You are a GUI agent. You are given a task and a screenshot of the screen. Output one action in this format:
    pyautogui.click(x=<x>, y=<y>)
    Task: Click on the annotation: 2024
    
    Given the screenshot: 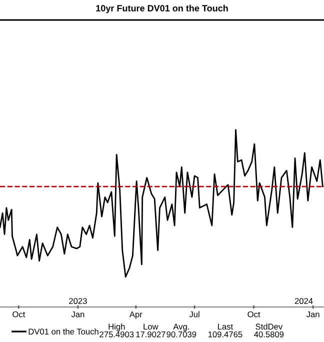 What is the action you would take?
    pyautogui.click(x=303, y=301)
    